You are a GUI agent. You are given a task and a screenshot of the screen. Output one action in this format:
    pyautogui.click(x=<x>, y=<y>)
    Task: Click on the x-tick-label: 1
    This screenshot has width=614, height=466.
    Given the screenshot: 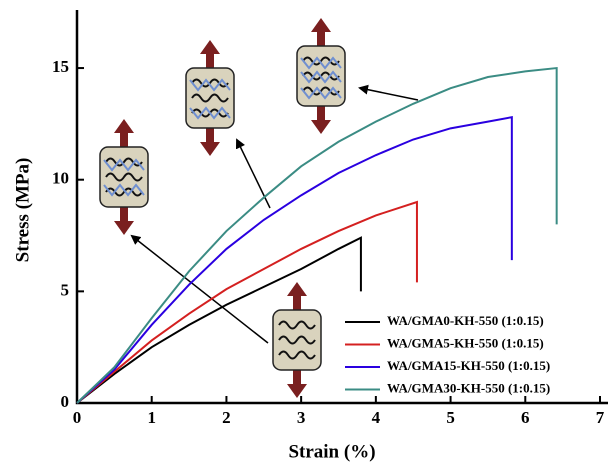 What is the action you would take?
    pyautogui.click(x=151, y=417)
    